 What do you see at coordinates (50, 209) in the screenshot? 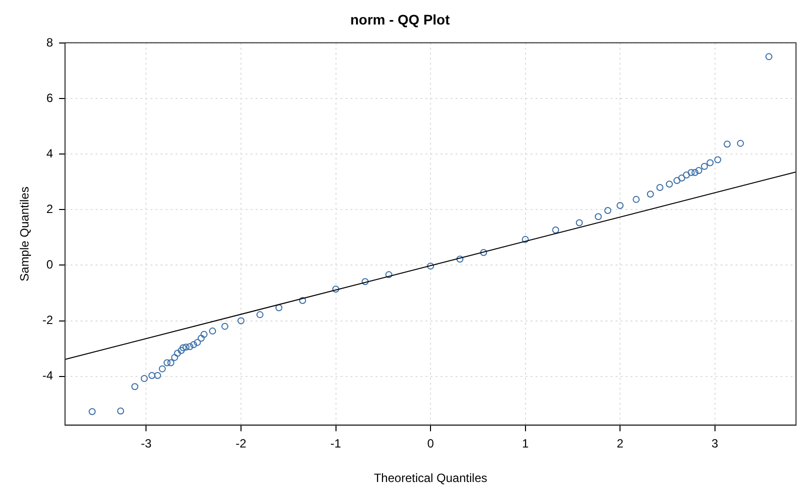
I see `y-tick-label: 2` at bounding box center [50, 209].